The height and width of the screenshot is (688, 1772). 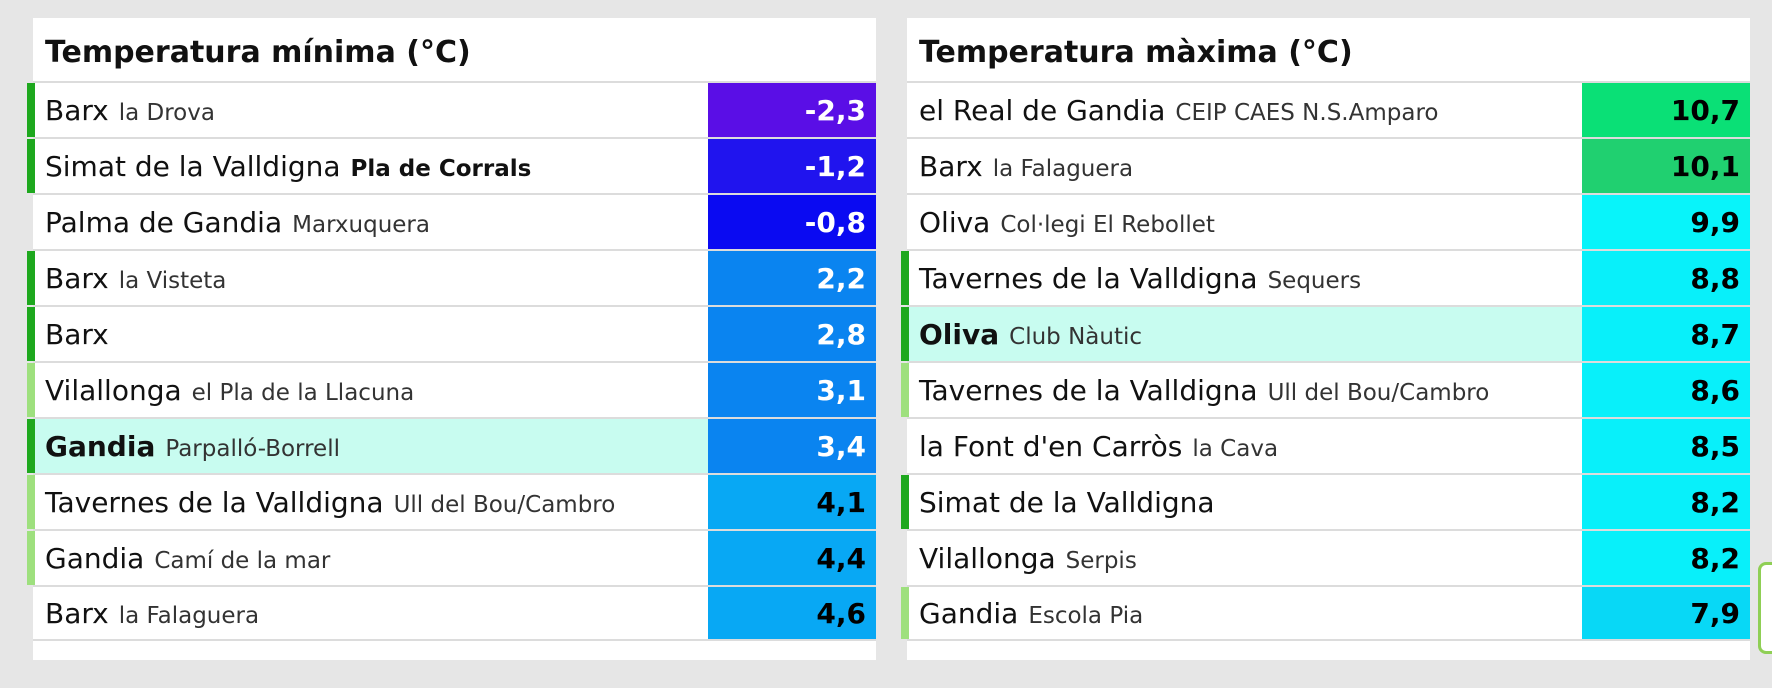 What do you see at coordinates (451, 333) in the screenshot?
I see `table-row: Barx 2,8` at bounding box center [451, 333].